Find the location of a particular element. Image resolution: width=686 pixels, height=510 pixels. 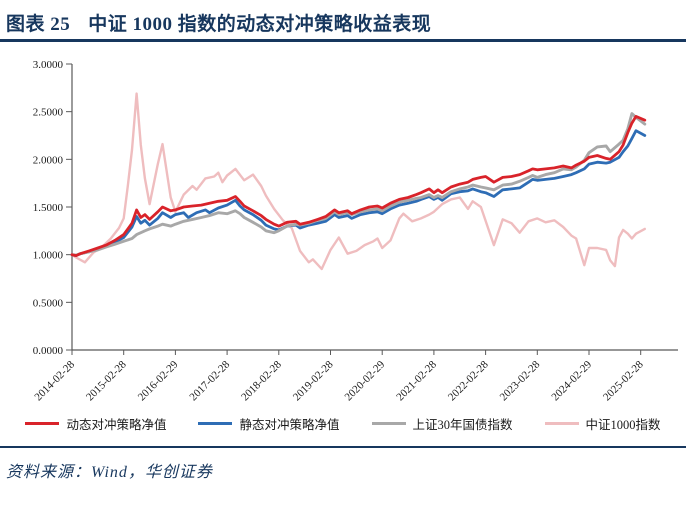

x-tick-label: 2017-02-28 is located at coordinates (209, 380).